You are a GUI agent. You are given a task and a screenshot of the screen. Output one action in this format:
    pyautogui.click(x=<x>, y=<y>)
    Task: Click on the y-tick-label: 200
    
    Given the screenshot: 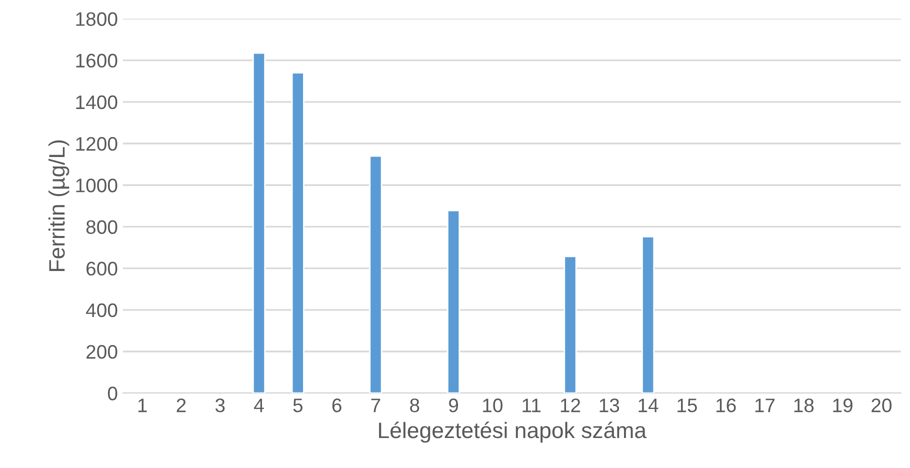 What is the action you would take?
    pyautogui.click(x=102, y=351)
    